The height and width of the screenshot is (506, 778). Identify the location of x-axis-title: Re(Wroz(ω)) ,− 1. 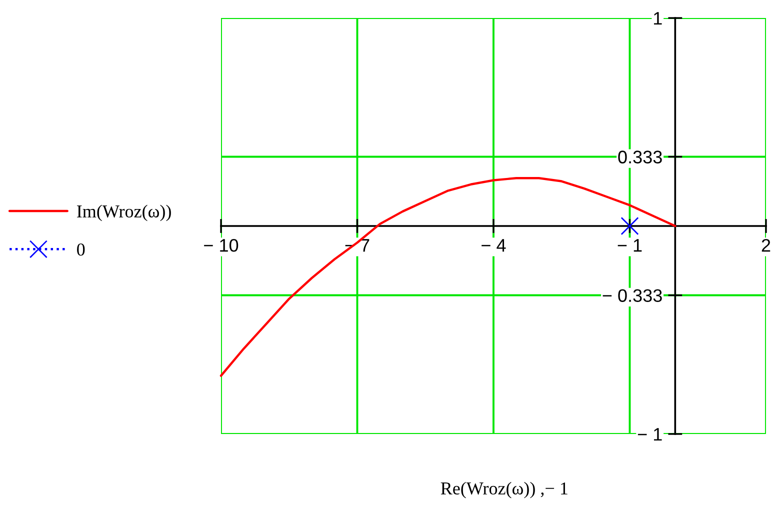
(504, 490).